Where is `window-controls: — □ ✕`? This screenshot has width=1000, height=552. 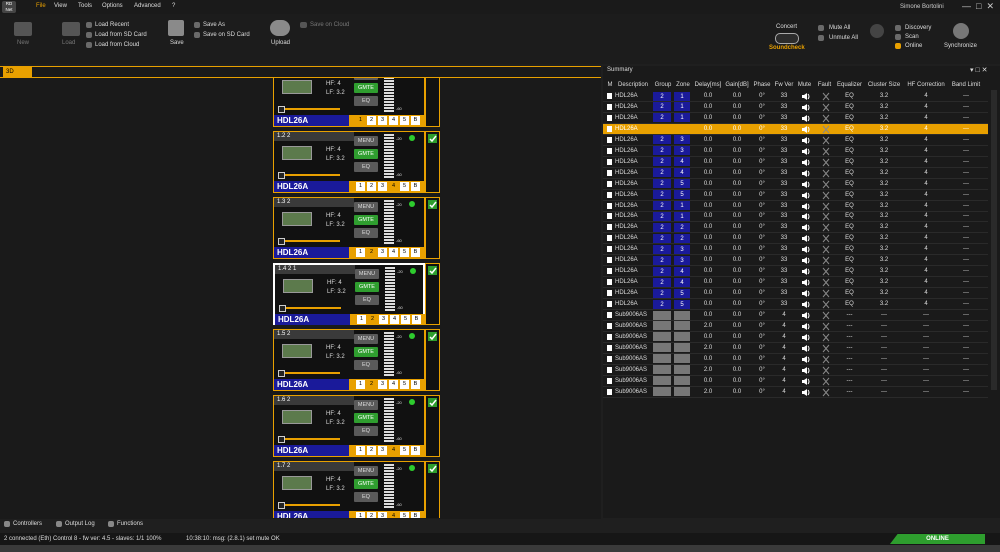
window-controls: — □ ✕ is located at coordinates (978, 6).